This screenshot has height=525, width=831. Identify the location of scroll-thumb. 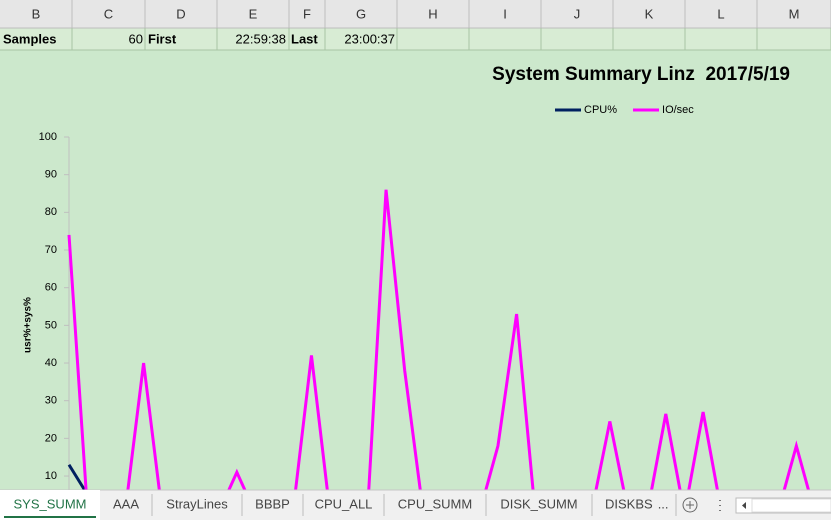
(791, 505).